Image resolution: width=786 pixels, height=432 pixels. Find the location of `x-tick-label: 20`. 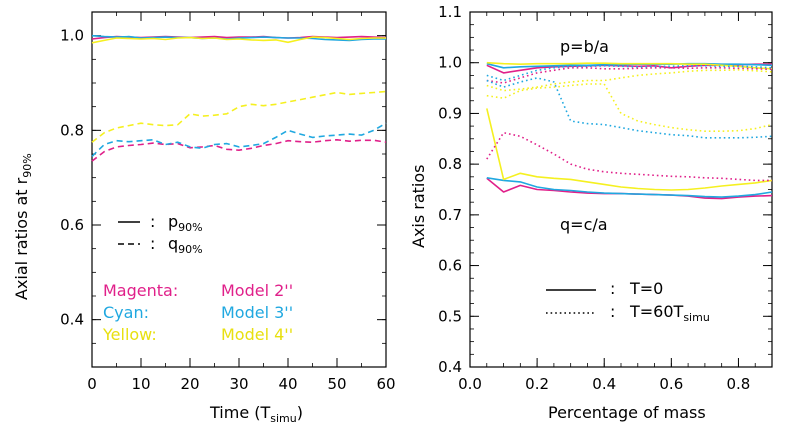

x-tick-label: 20 is located at coordinates (189, 384).